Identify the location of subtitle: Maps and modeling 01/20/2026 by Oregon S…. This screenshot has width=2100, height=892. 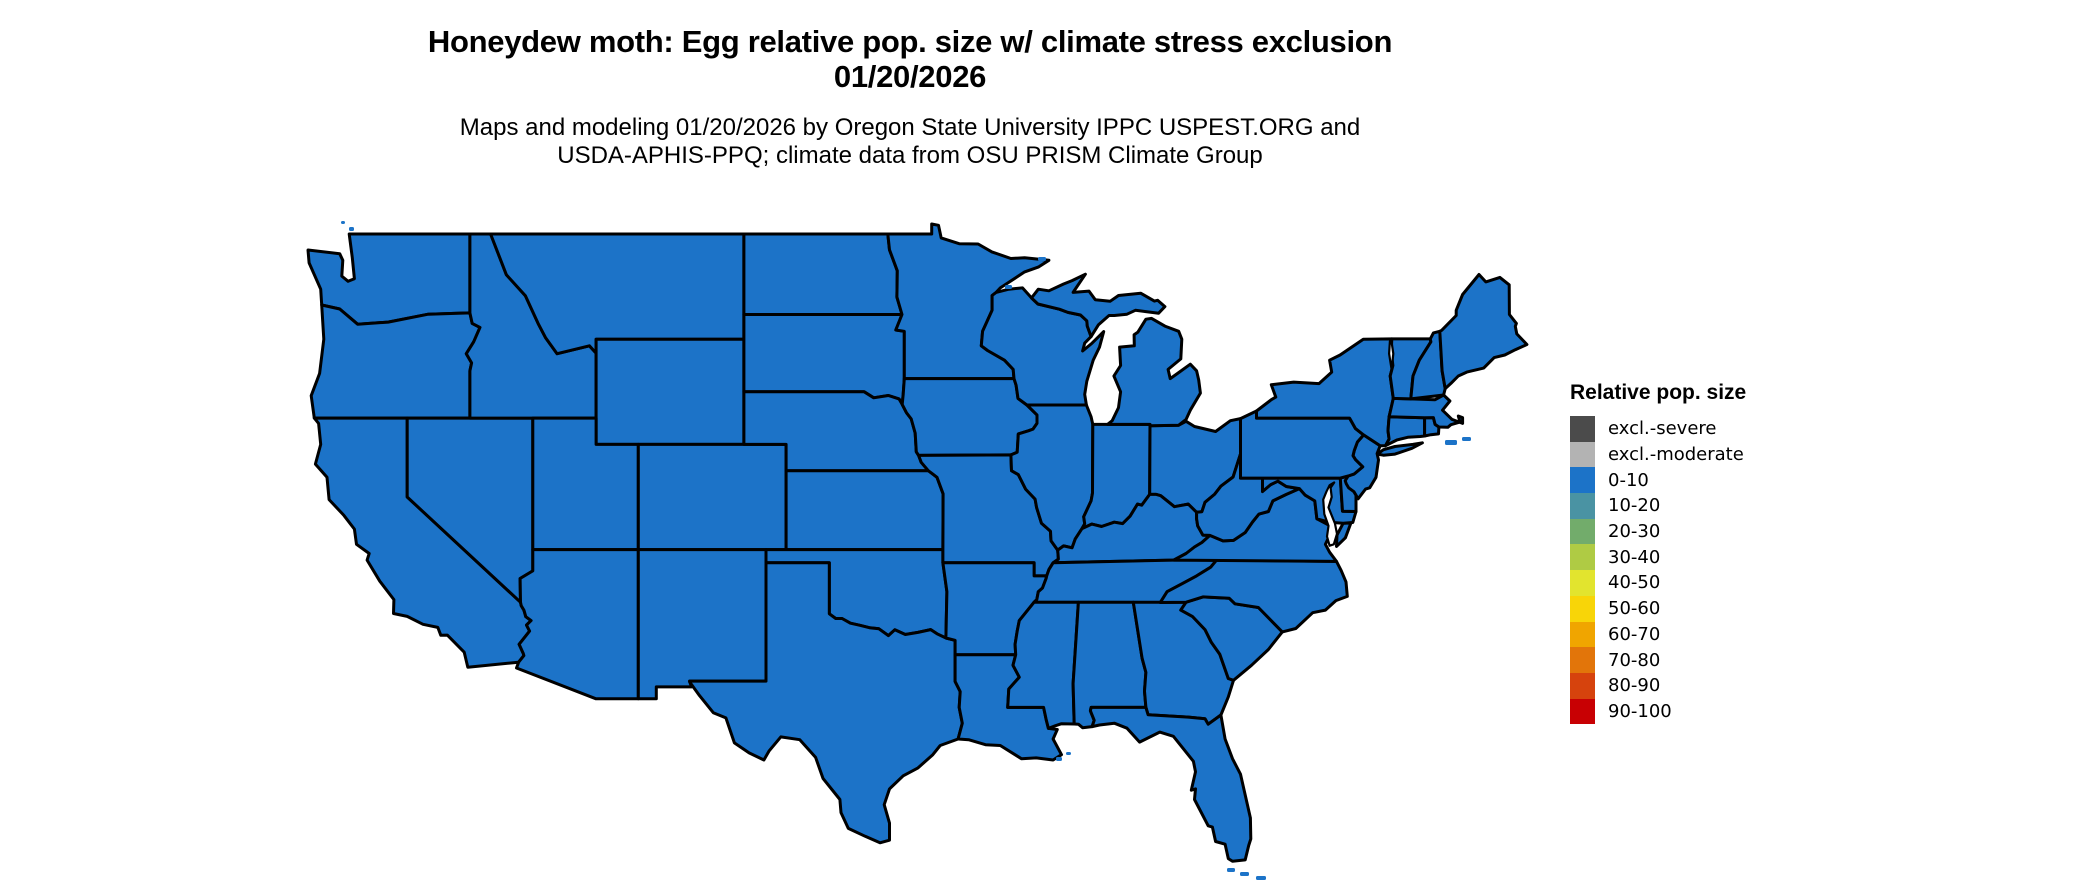
(910, 142).